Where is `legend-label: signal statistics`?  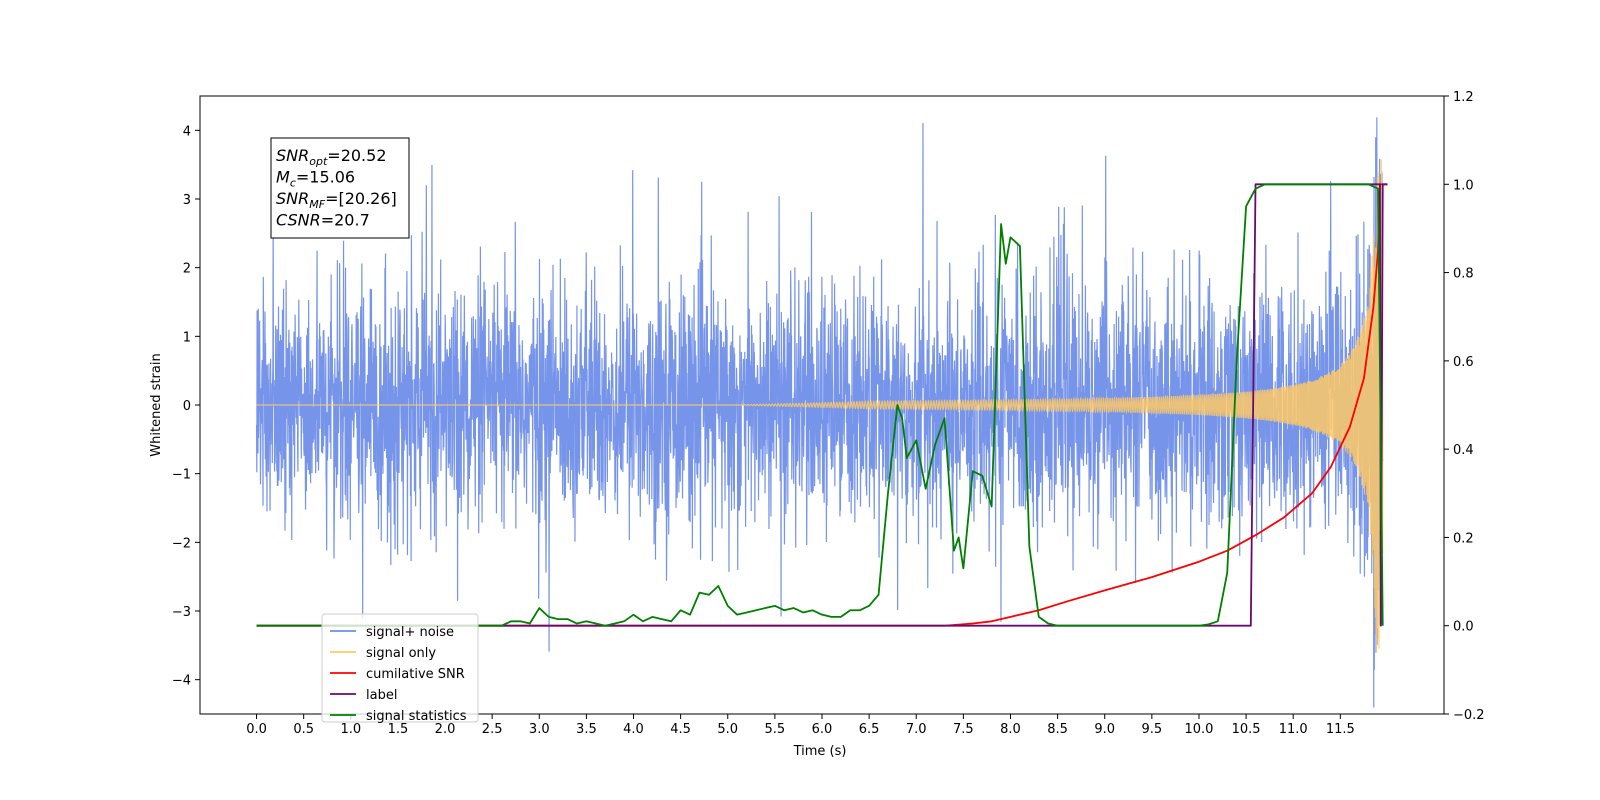
legend-label: signal statistics is located at coordinates (416, 716).